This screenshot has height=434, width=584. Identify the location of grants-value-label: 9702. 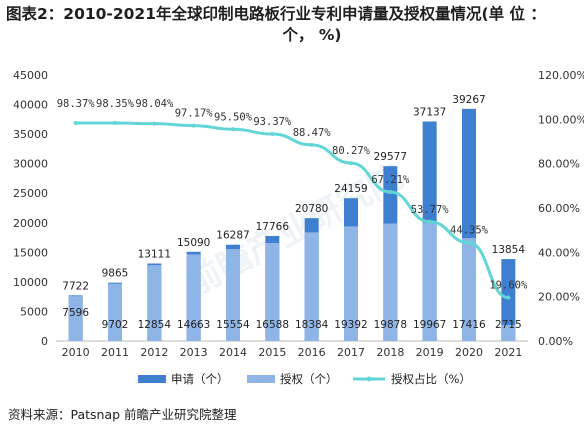
(115, 325).